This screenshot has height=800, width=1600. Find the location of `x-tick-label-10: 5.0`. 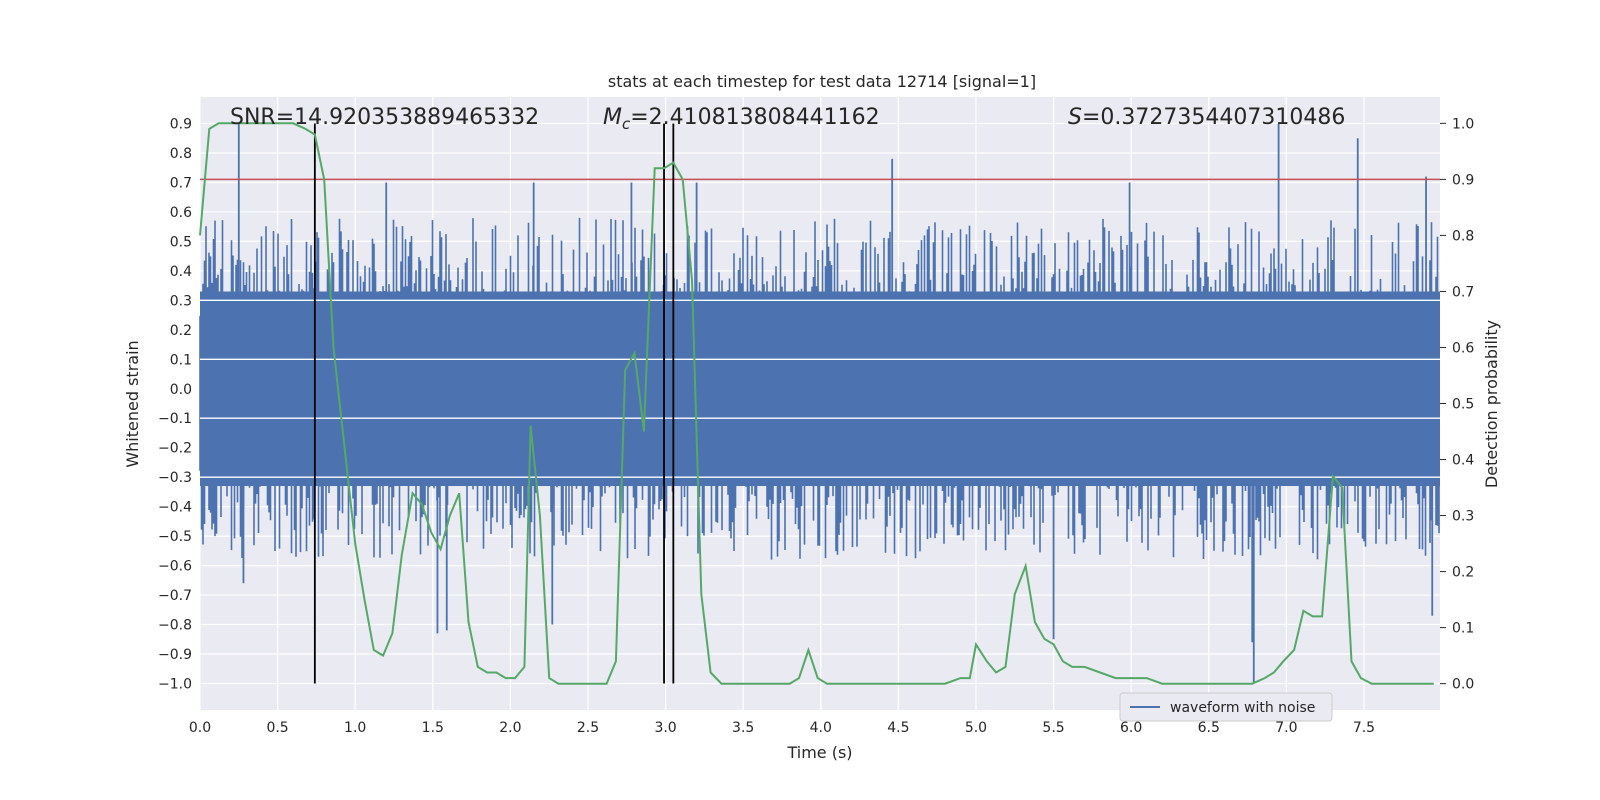

x-tick-label-10: 5.0 is located at coordinates (976, 728).